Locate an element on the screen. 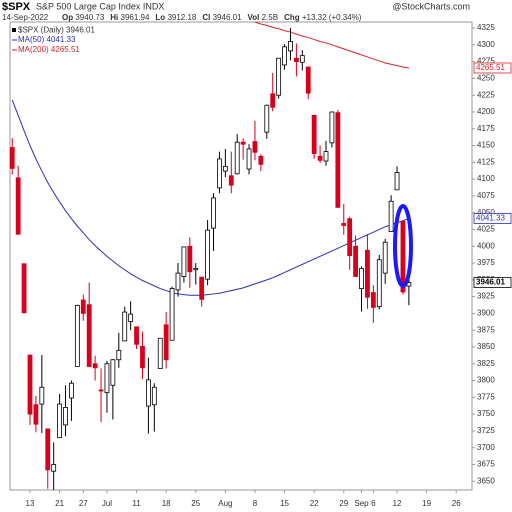  quote-item: Vol 2.5B is located at coordinates (263, 17).